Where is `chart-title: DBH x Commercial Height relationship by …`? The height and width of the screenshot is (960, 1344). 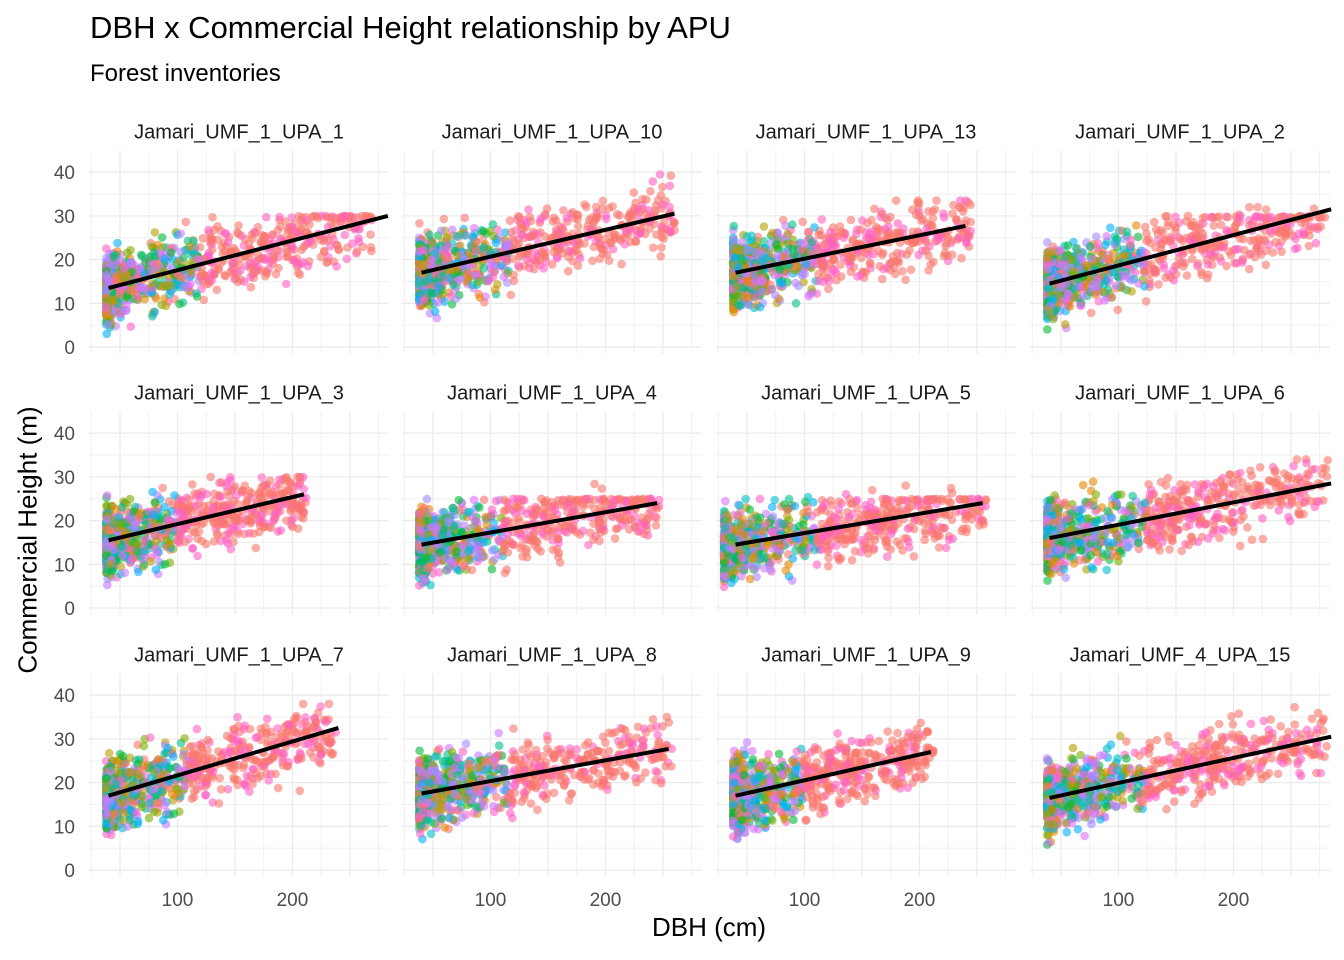 chart-title: DBH x Commercial Height relationship by … is located at coordinates (410, 27).